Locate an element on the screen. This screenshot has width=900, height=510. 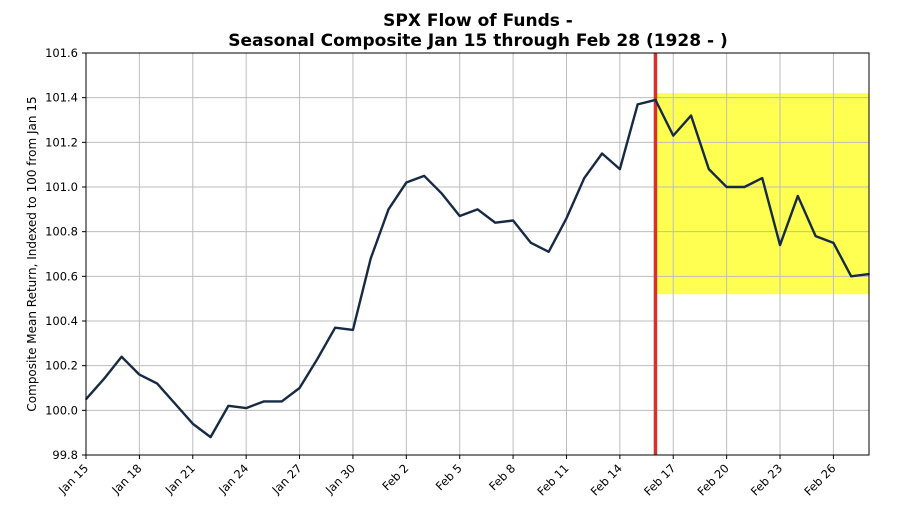
y-tick-label: 99.8 is located at coordinates (65, 455).